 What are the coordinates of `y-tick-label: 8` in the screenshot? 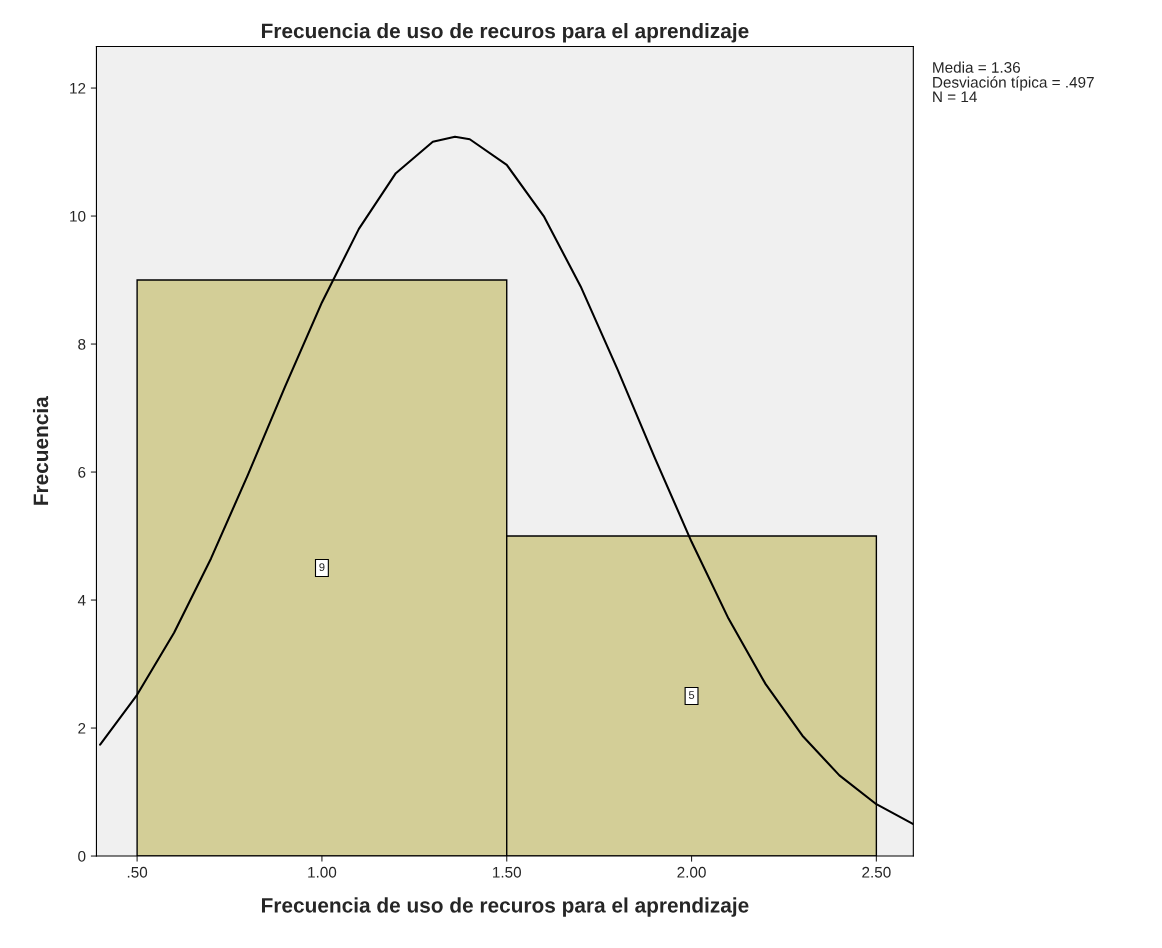 It's located at (82, 344).